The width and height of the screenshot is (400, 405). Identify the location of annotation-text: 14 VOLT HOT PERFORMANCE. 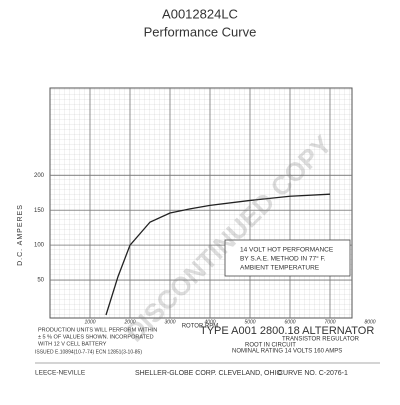
(287, 250).